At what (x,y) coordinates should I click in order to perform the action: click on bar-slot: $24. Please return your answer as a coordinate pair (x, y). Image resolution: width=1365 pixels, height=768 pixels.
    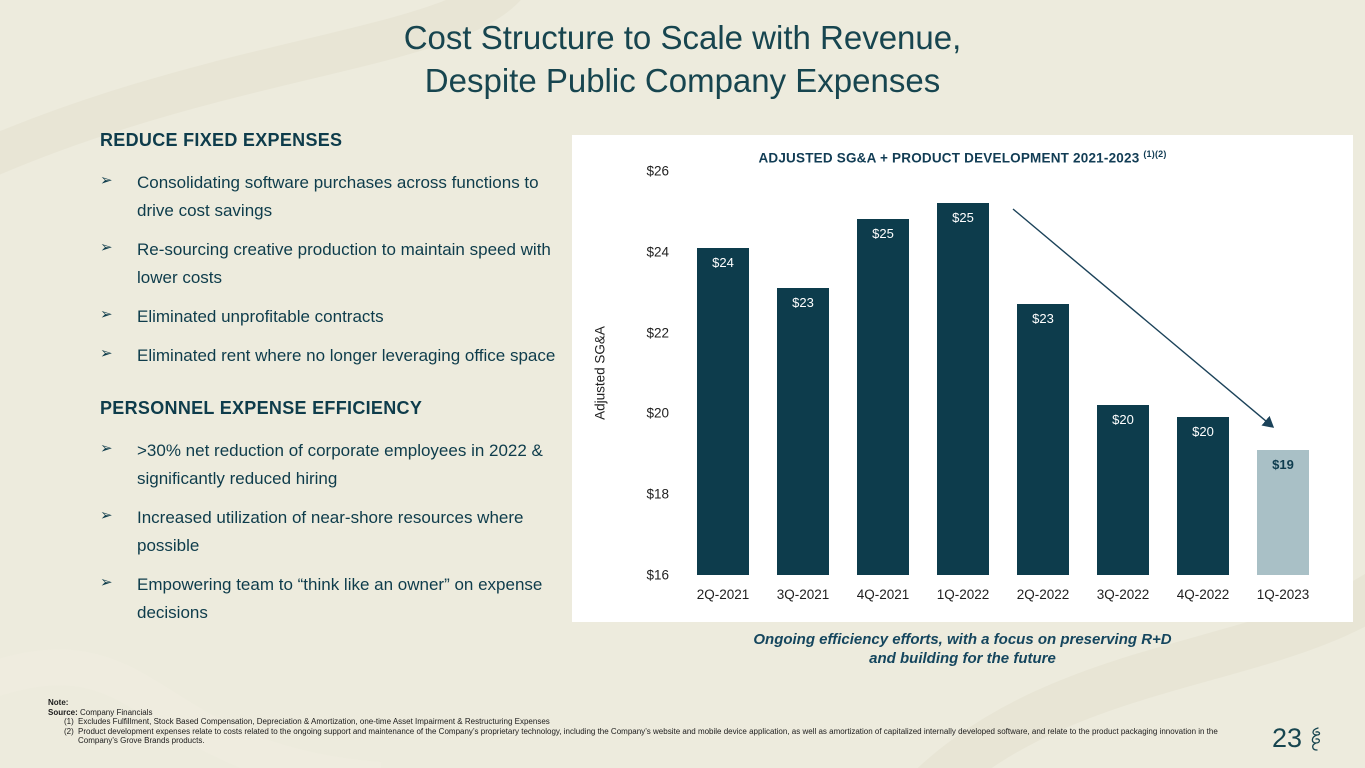
    Looking at the image, I should click on (723, 373).